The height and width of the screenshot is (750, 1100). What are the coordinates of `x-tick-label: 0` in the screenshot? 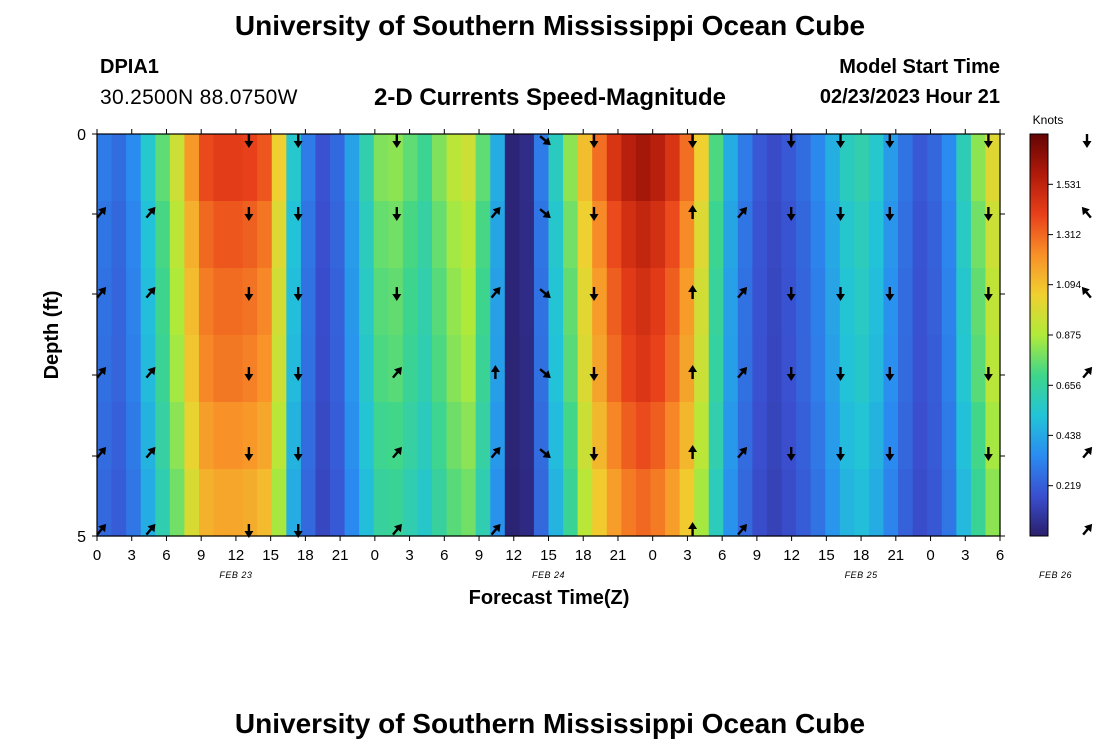 It's located at (653, 555).